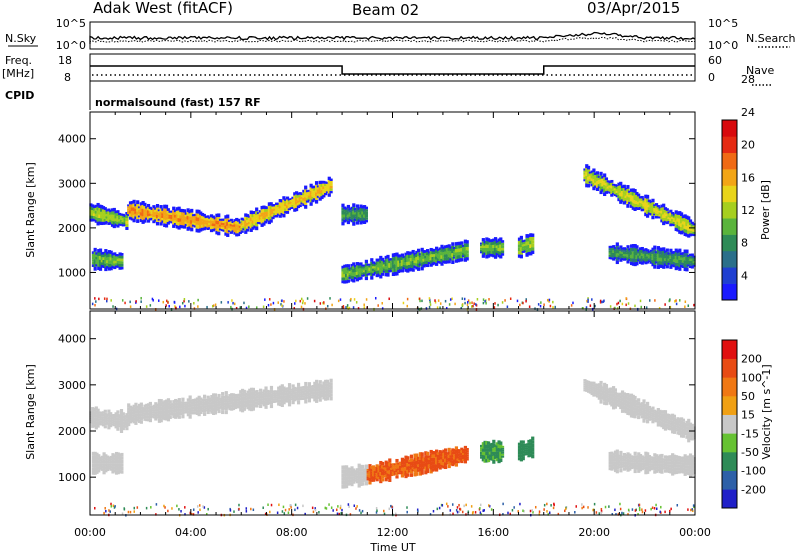  Describe the element at coordinates (19, 95) in the screenshot. I see `cpid-label: CPID` at that location.